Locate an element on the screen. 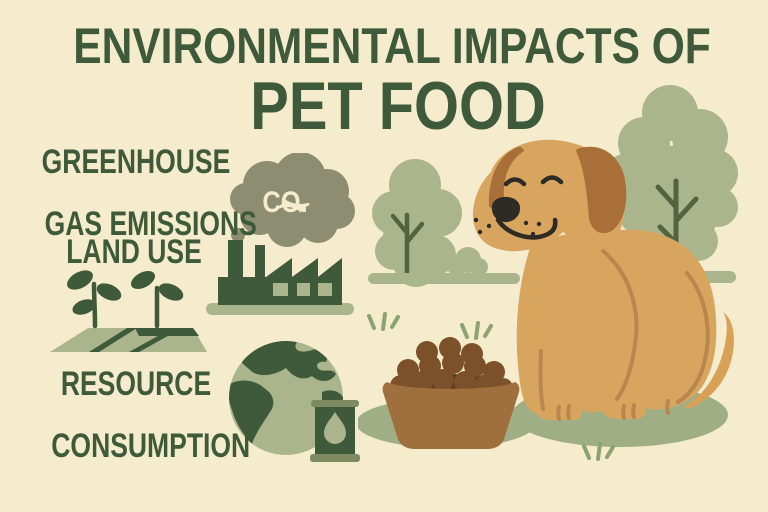  dog-eye-left is located at coordinates (515, 182).